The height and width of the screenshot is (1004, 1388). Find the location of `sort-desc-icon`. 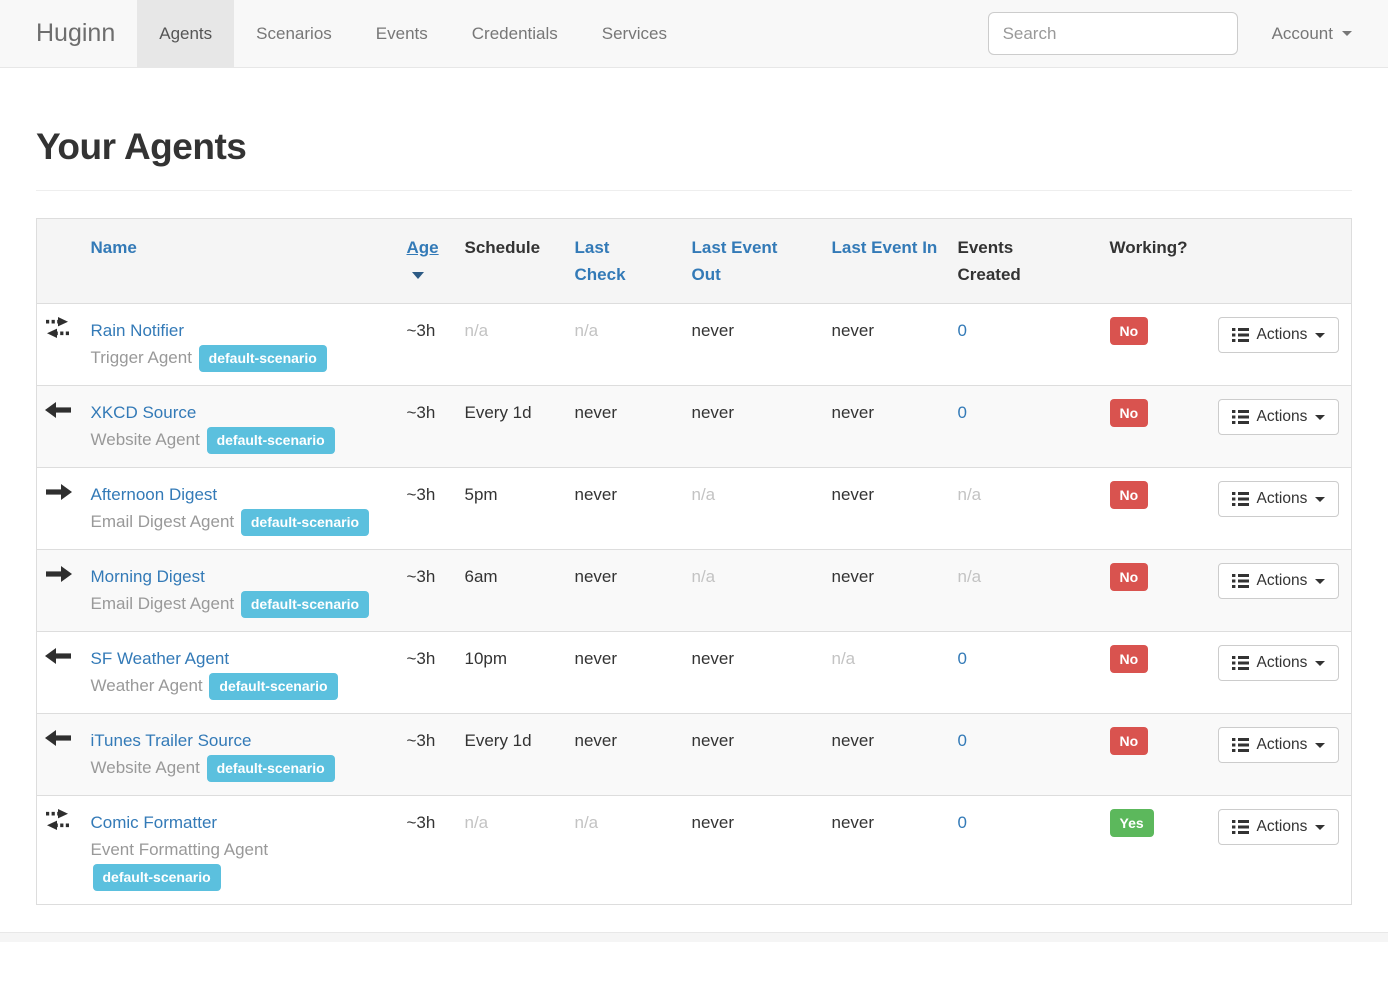

sort-desc-icon is located at coordinates (417, 276).